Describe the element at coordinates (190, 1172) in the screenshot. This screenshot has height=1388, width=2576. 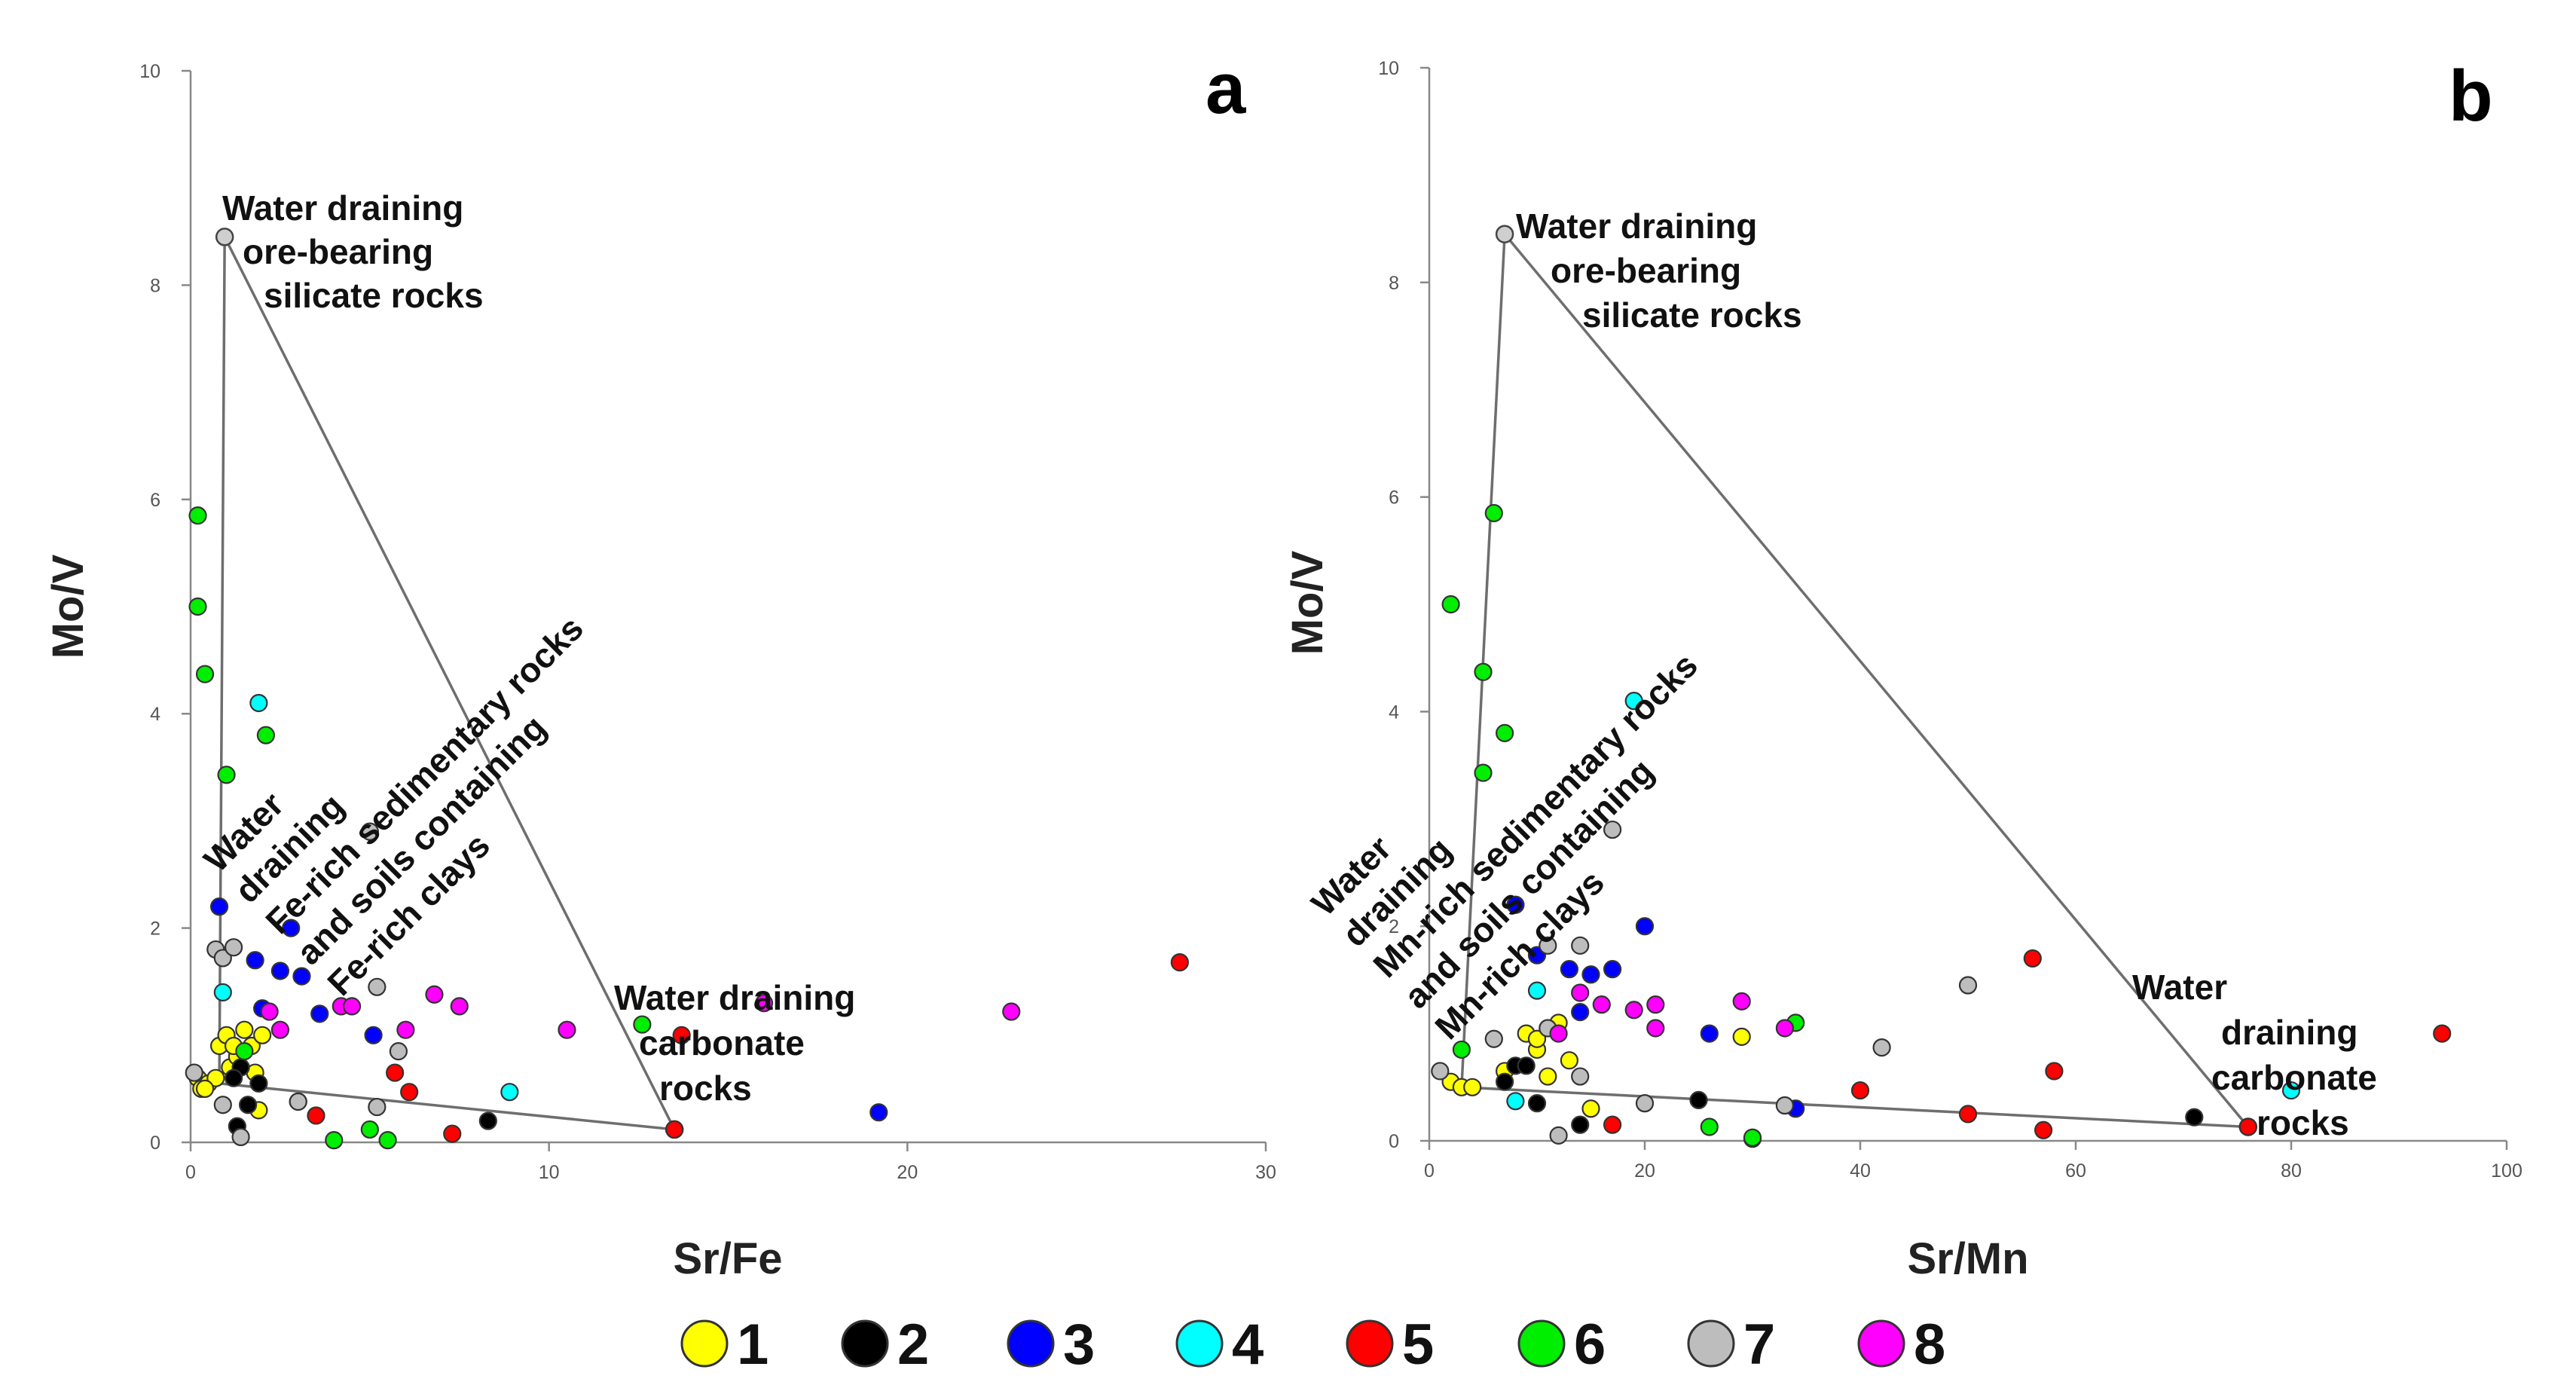
I see `x-tick-label: 0` at that location.